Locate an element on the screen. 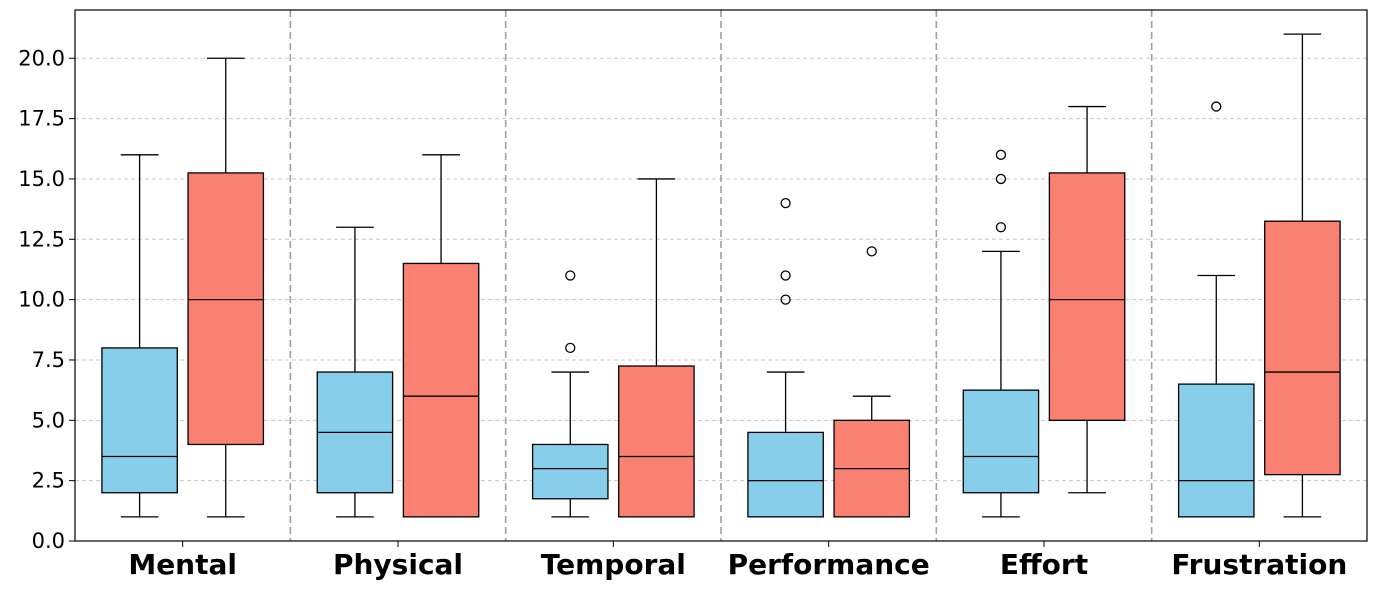 The height and width of the screenshot is (590, 1377). x-tick-label: Performance is located at coordinates (829, 564).